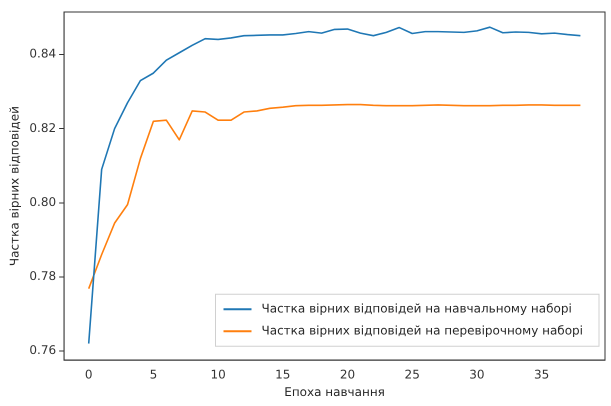 Image resolution: width=611 pixels, height=406 pixels. Describe the element at coordinates (42, 275) in the screenshot. I see `y-tick-label: 0.78` at that location.